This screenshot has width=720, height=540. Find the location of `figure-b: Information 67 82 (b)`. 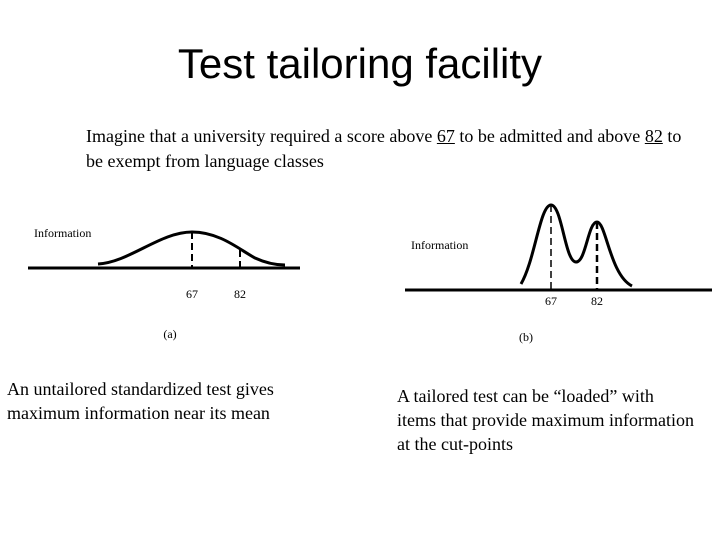

figure-b: Information 67 82 (b) is located at coordinates (558, 273).